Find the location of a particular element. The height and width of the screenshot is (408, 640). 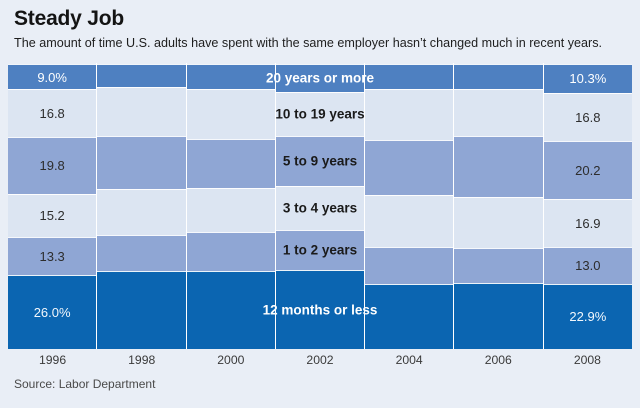

value-label: 13.0 is located at coordinates (588, 266).